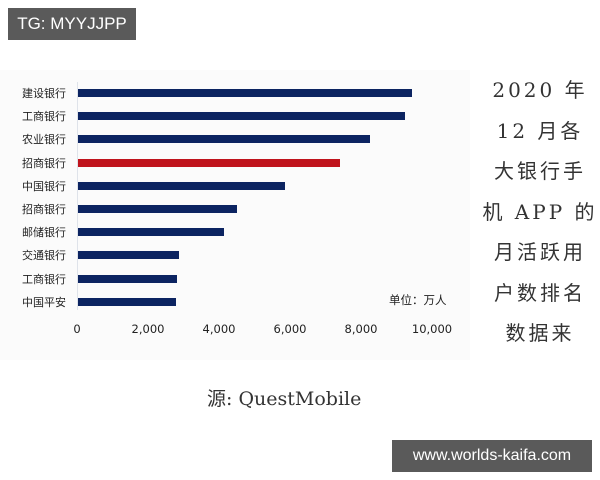  What do you see at coordinates (44, 186) in the screenshot?
I see `category-label: 中国银行` at bounding box center [44, 186].